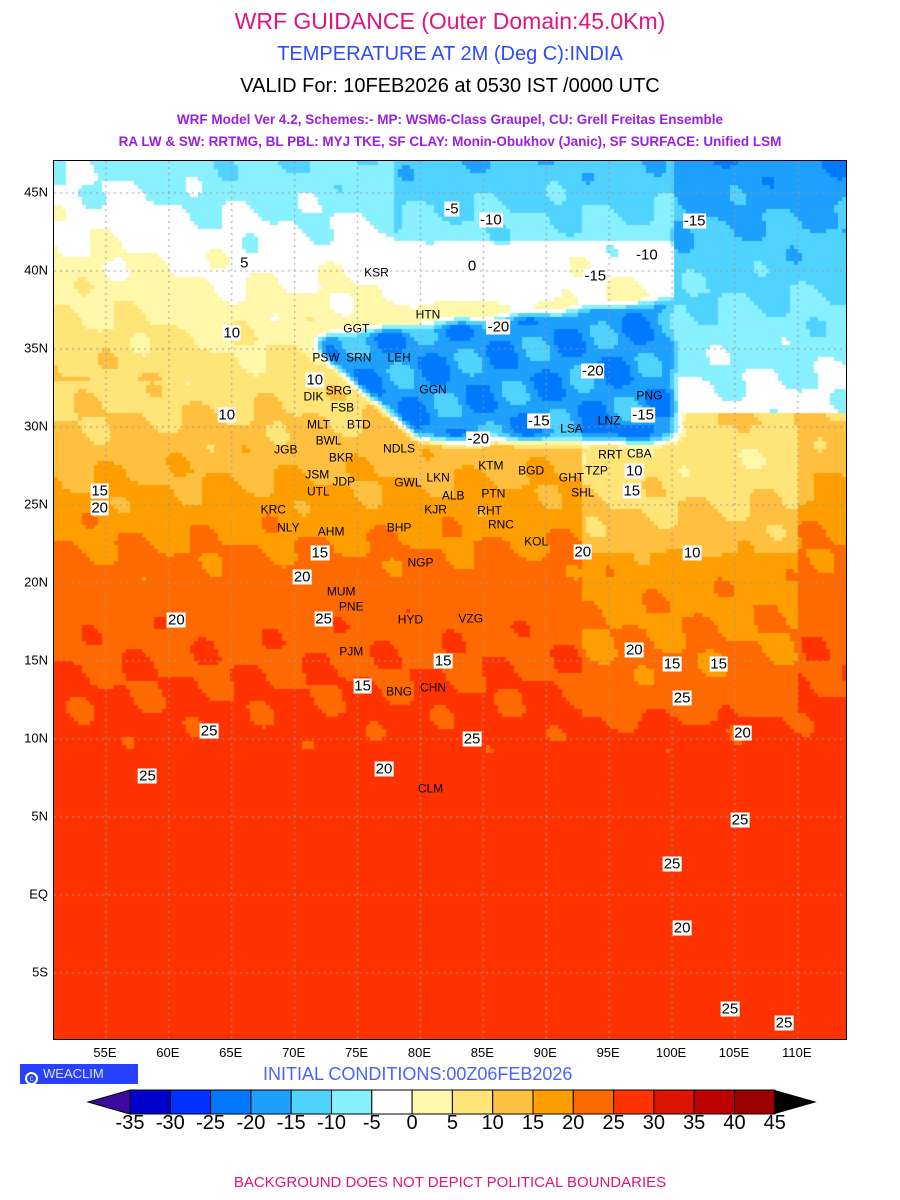 The width and height of the screenshot is (900, 1200). What do you see at coordinates (450, 21) in the screenshot?
I see `figure-title: WRF GUIDANCE (Outer Domain:45.0Km)` at bounding box center [450, 21].